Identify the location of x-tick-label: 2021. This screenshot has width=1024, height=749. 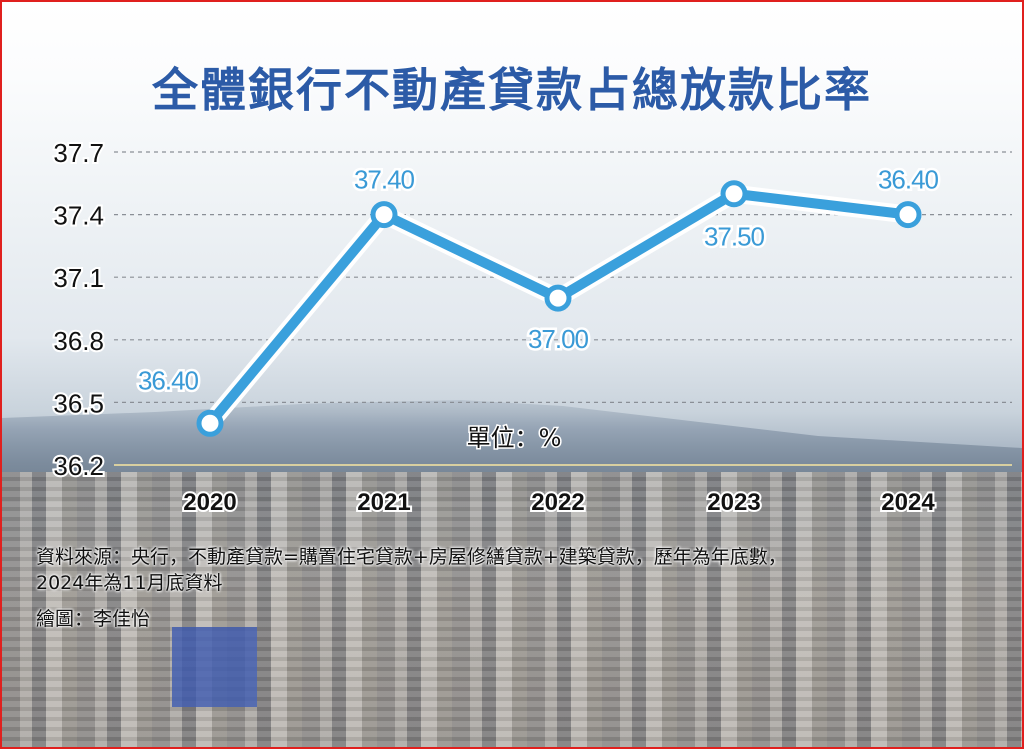
(383, 502).